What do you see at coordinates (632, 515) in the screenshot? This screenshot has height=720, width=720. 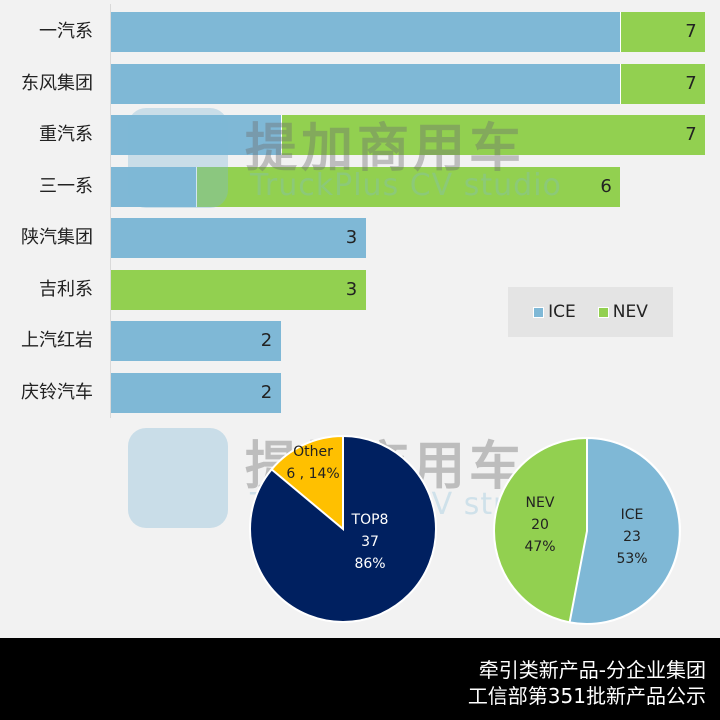 I see `ice-name: ICE` at bounding box center [632, 515].